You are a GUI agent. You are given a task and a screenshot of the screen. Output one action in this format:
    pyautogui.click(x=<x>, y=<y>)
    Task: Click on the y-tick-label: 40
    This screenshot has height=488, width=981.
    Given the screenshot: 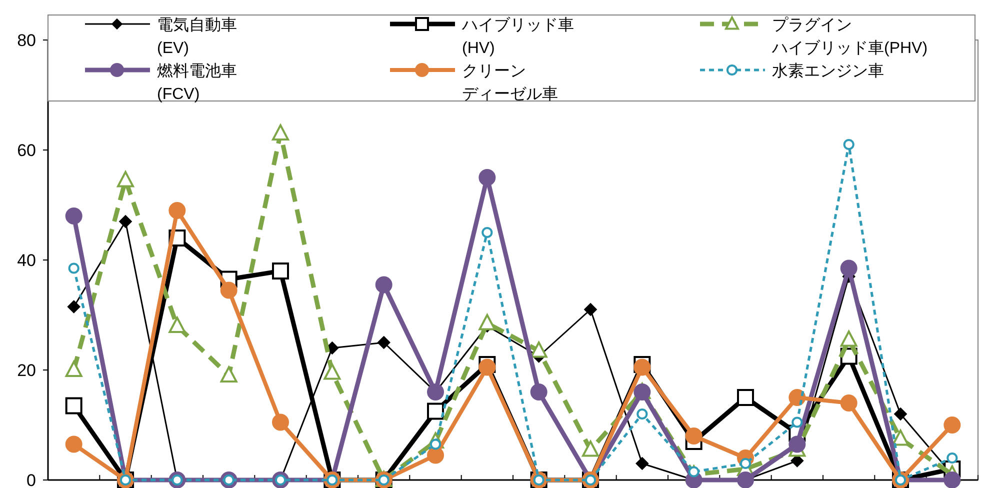 What is the action you would take?
    pyautogui.click(x=26, y=260)
    